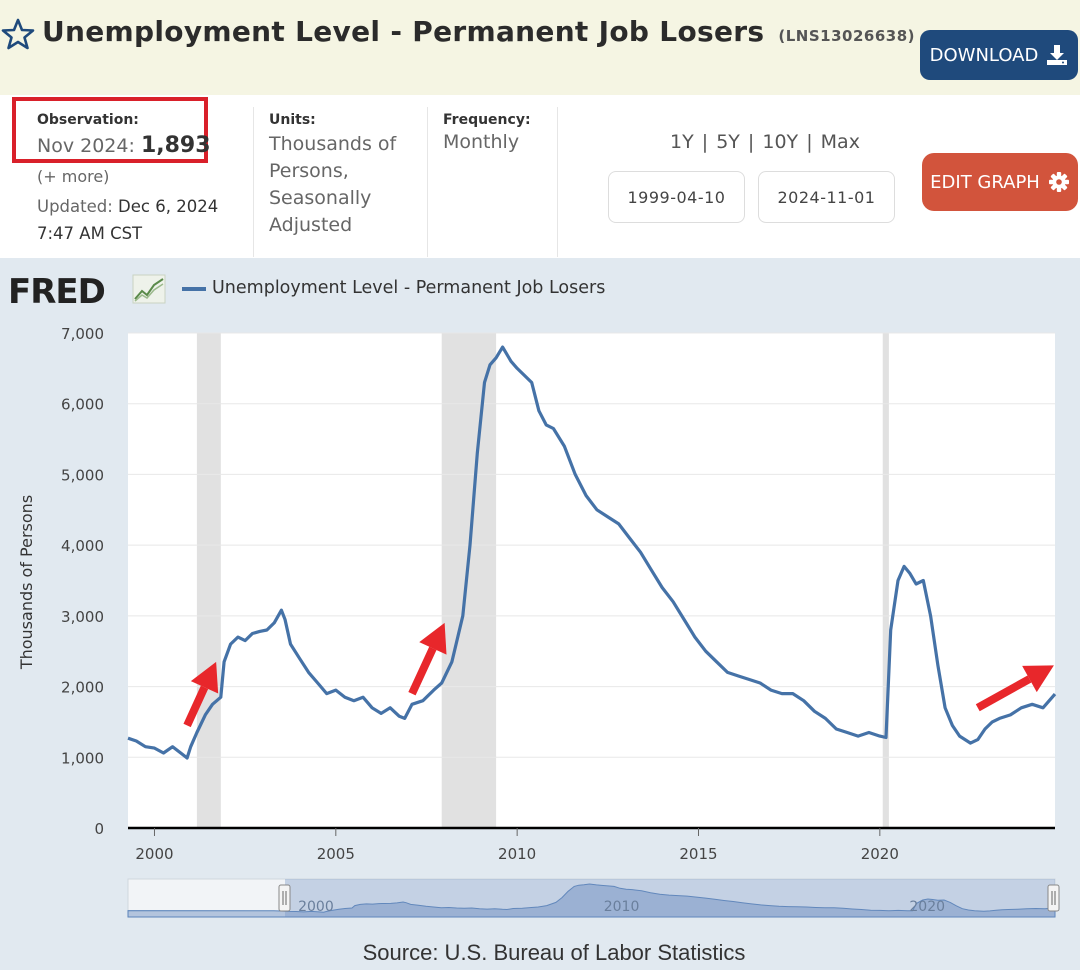 The height and width of the screenshot is (970, 1080). What do you see at coordinates (99, 829) in the screenshot?
I see `y-tick-label: 0` at bounding box center [99, 829].